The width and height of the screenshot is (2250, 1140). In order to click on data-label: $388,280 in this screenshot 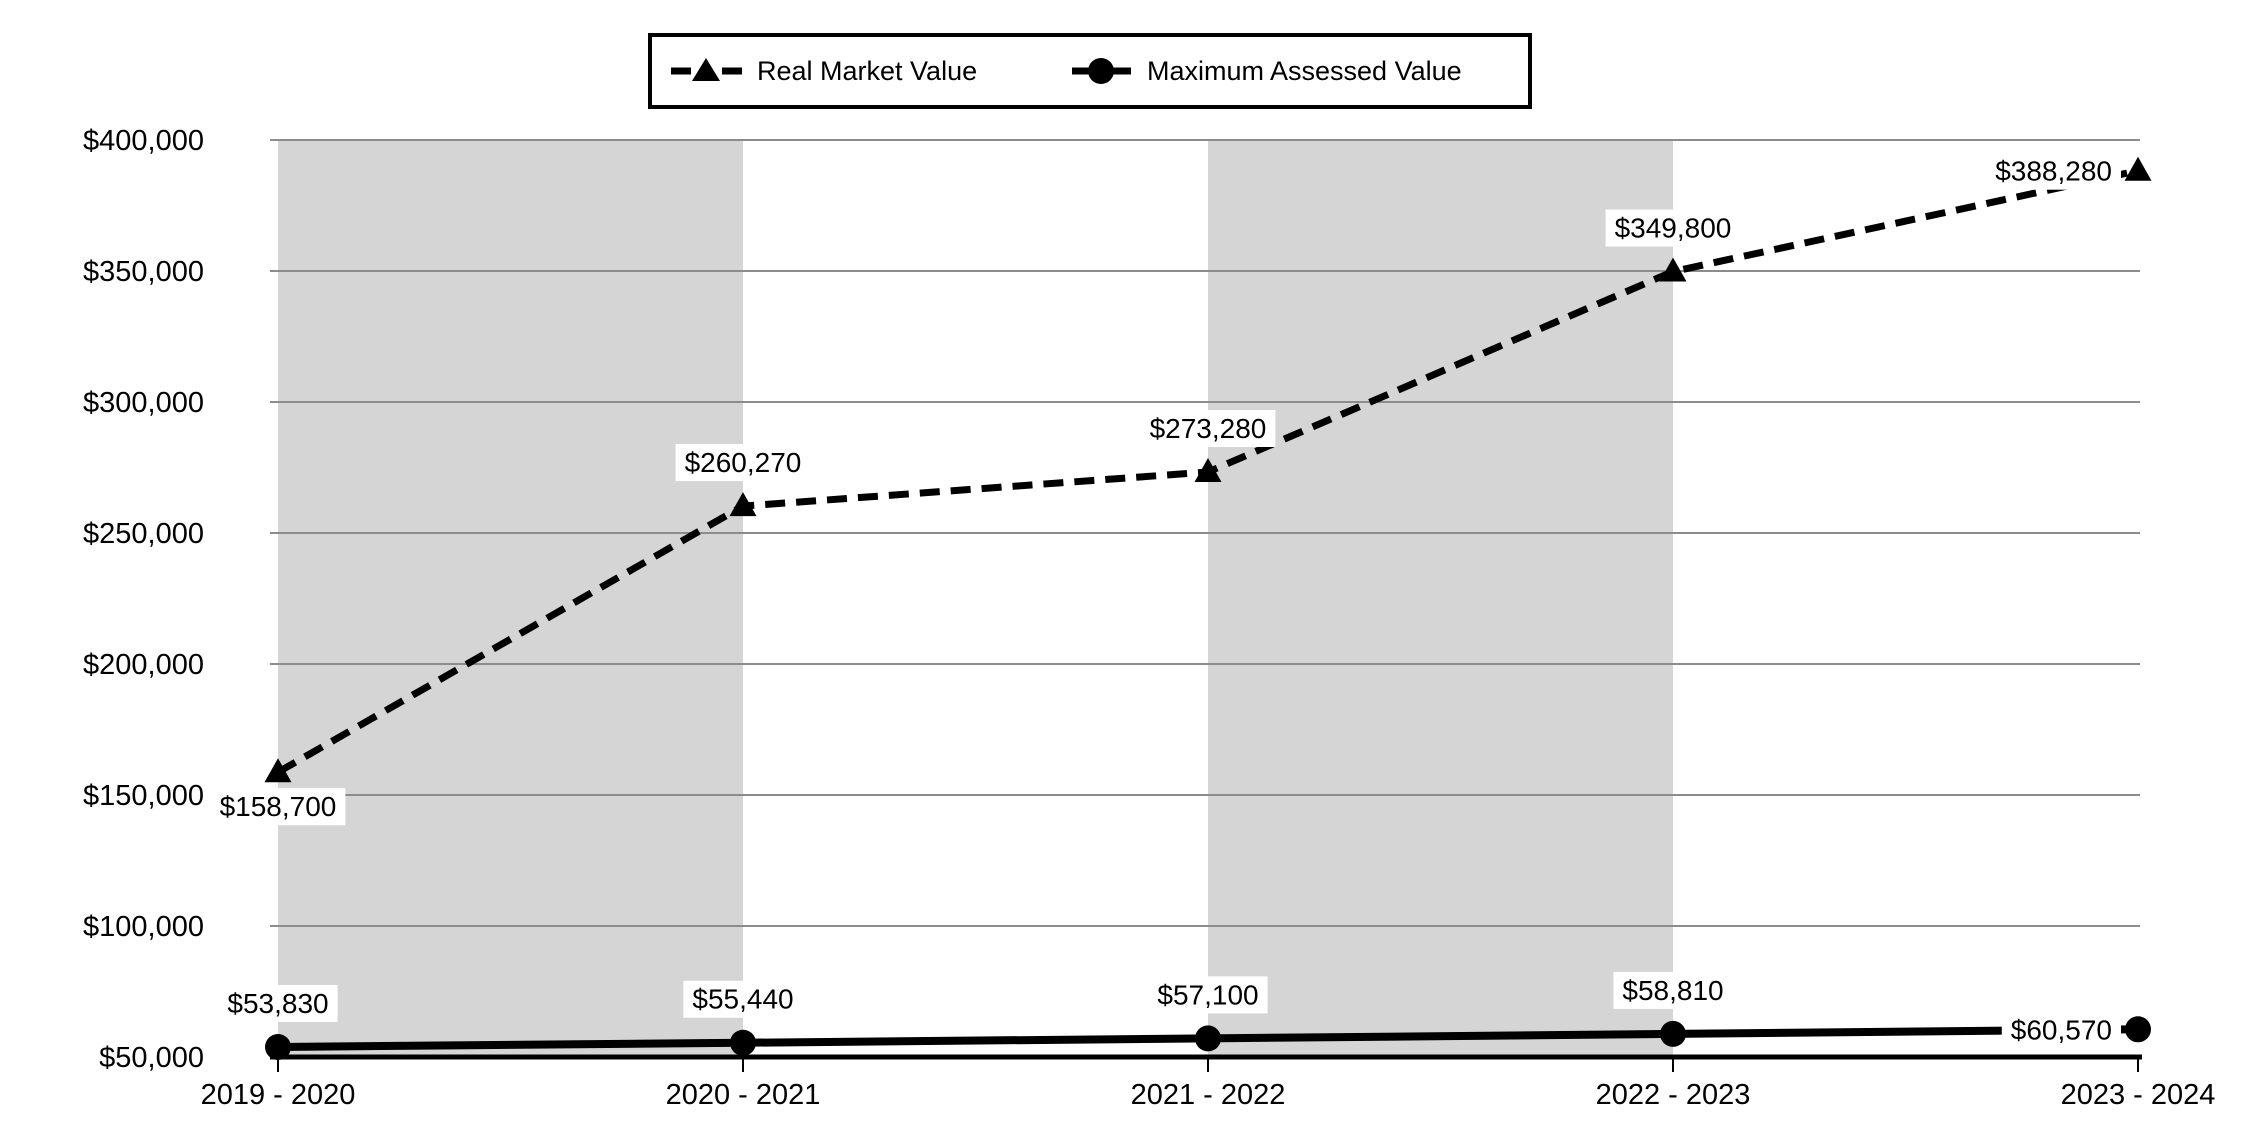, I will do `click(2053, 171)`.